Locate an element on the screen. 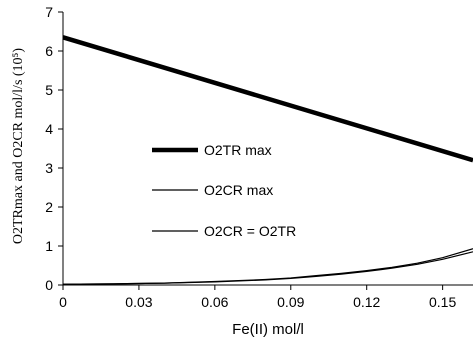 Image resolution: width=473 pixels, height=347 pixels. x-tick-label: 0.15 is located at coordinates (442, 302).